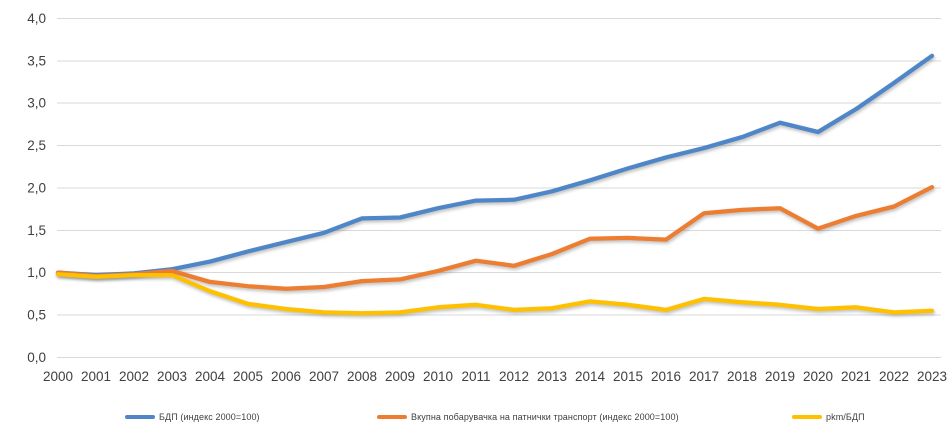 Image resolution: width=952 pixels, height=431 pixels. Describe the element at coordinates (438, 376) in the screenshot. I see `x-axis-tick-label: 2010` at that location.